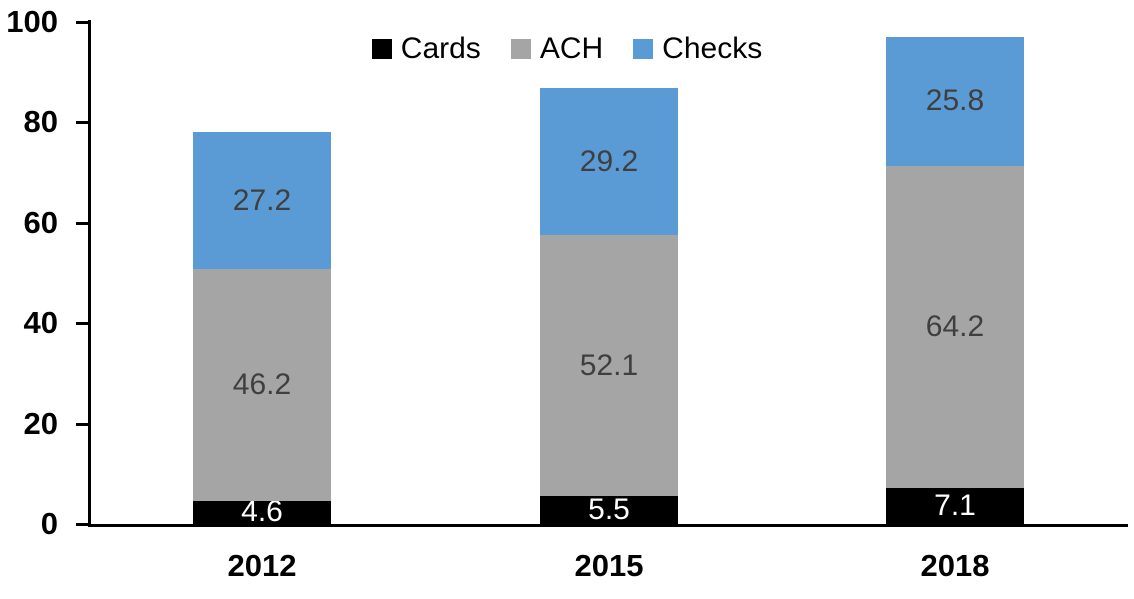 The image size is (1134, 599). Describe the element at coordinates (32, 21) in the screenshot. I see `y-tick-label: 100` at that location.